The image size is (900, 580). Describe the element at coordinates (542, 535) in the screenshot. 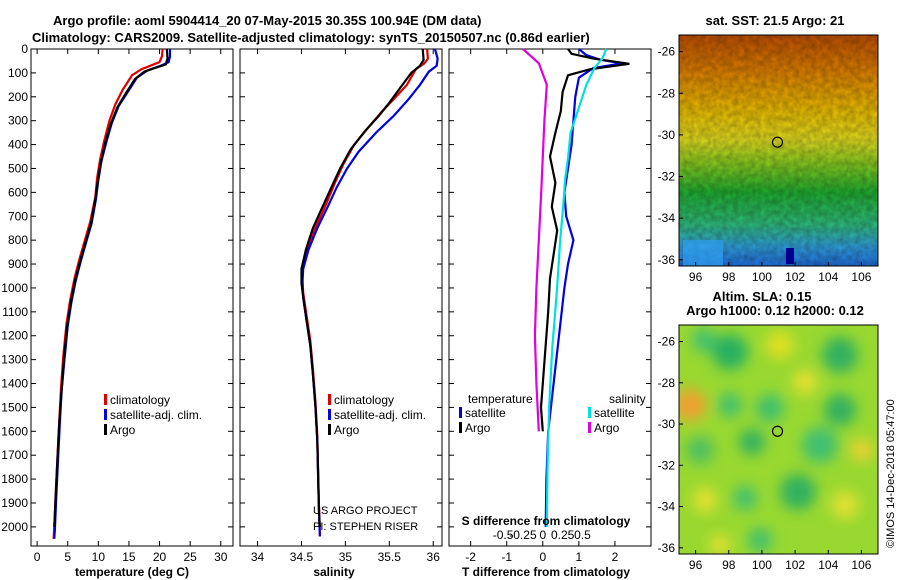

I see `top-xtick-label: 0` at that location.